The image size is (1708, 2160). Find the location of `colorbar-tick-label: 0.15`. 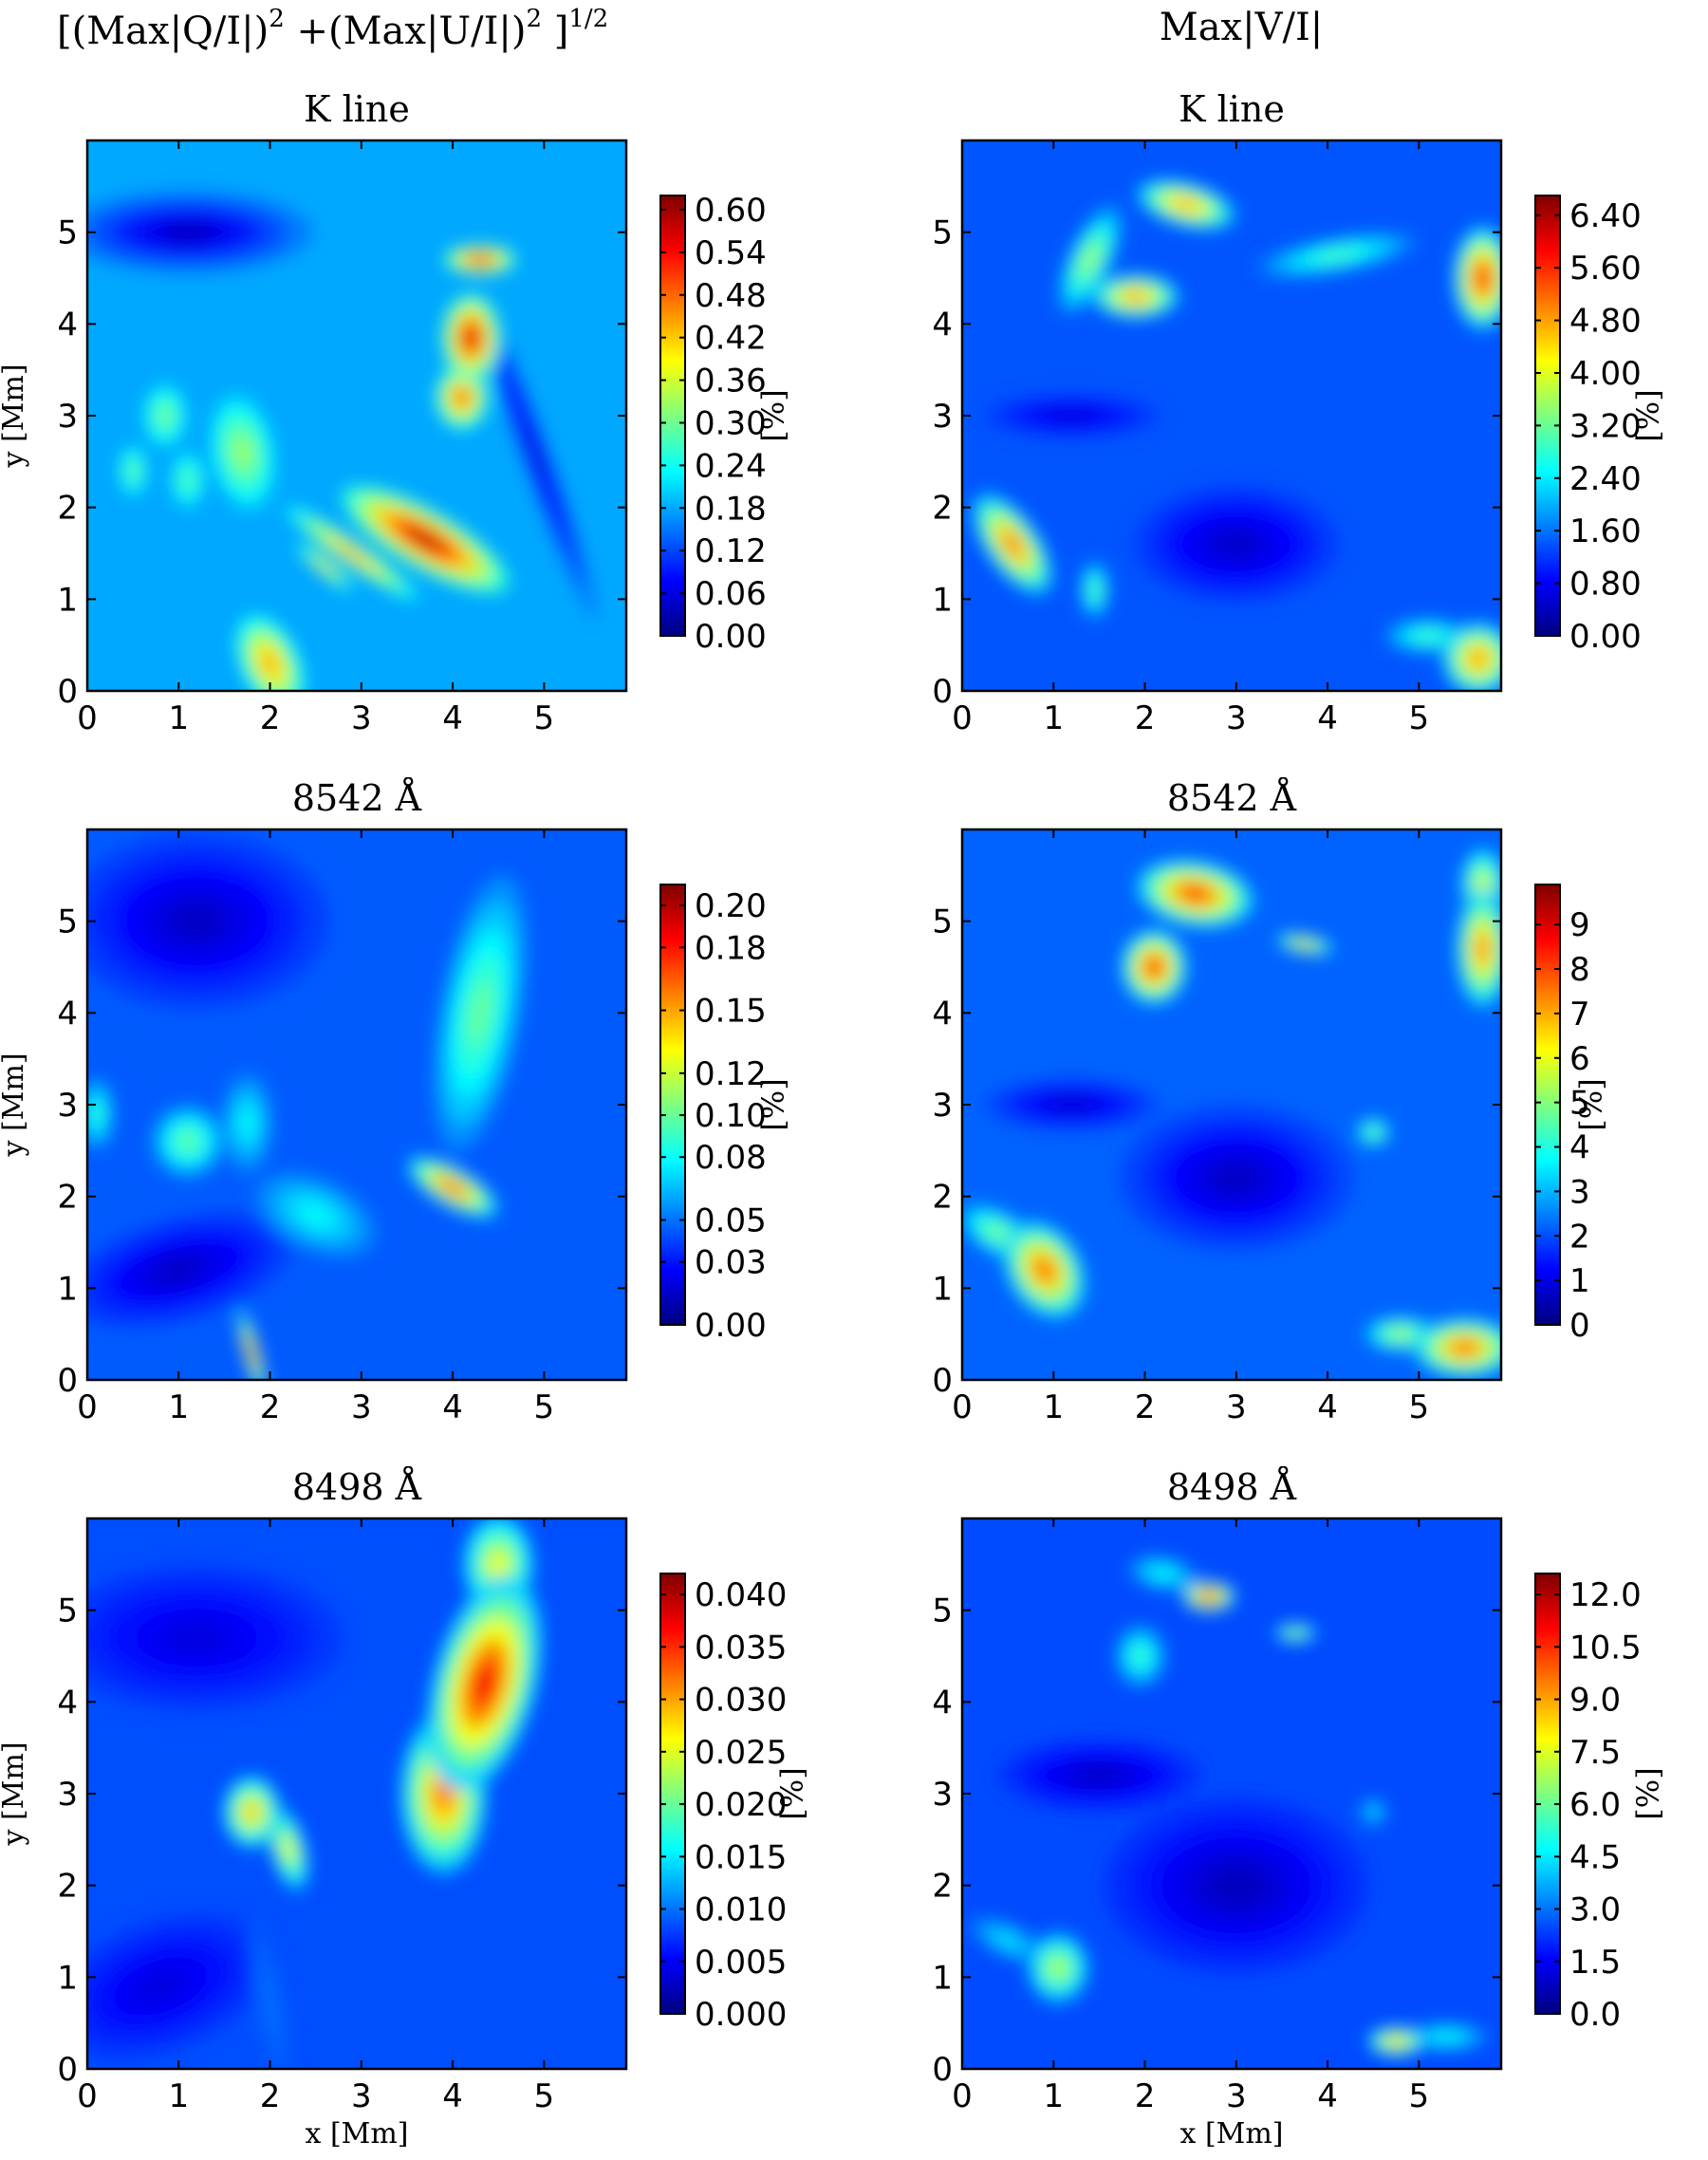

colorbar-tick-label: 0.15 is located at coordinates (731, 1012).